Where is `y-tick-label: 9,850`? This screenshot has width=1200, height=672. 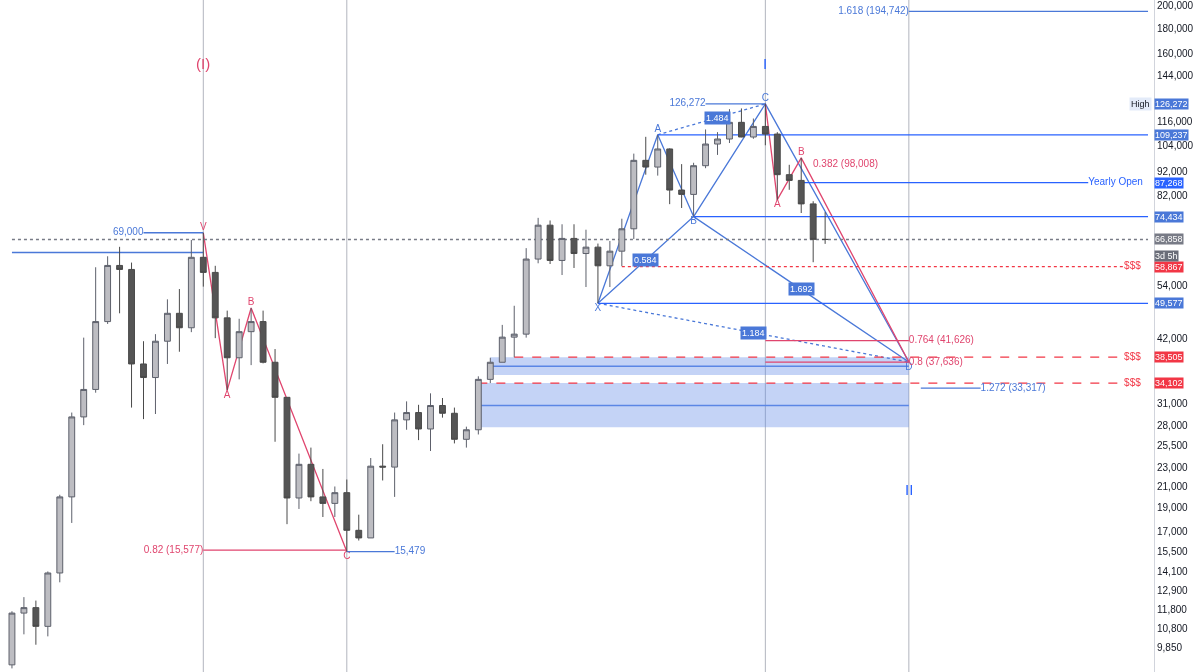
y-tick-label: 9,850 is located at coordinates (1170, 648).